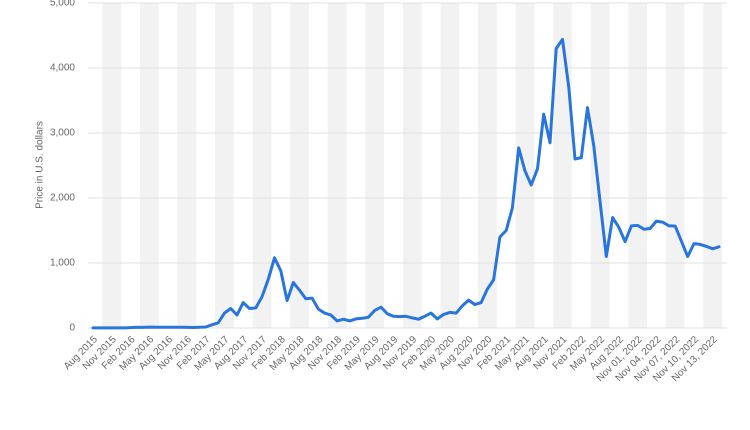  Describe the element at coordinates (62, 4) in the screenshot. I see `y-tick-label: 5,000` at that location.